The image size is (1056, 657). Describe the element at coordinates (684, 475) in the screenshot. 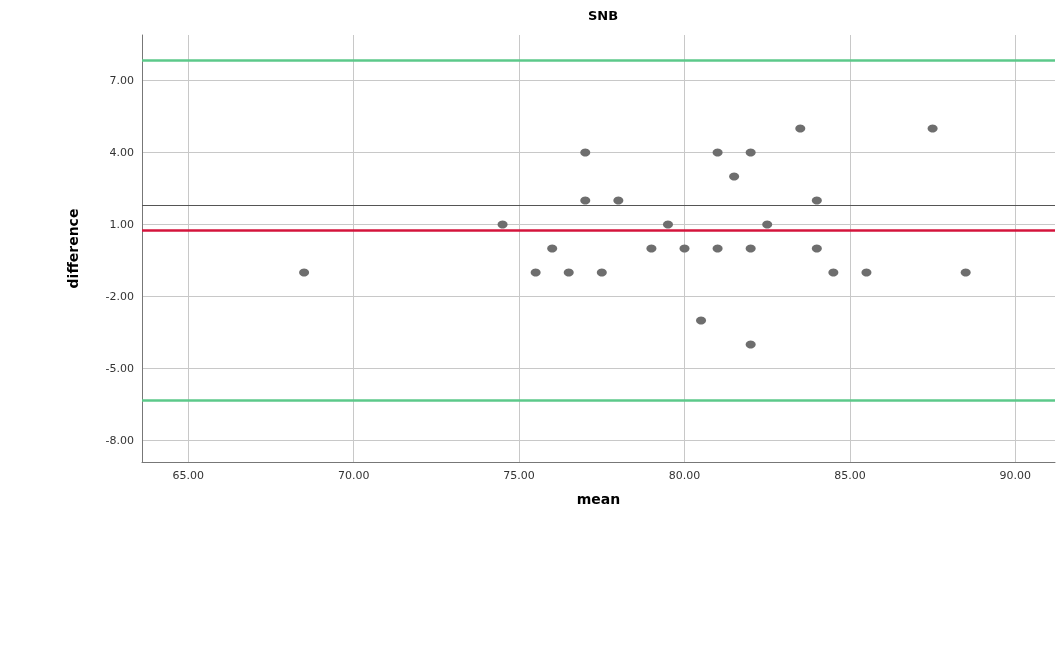

I see `x-tick-label: 80.00` at that location.